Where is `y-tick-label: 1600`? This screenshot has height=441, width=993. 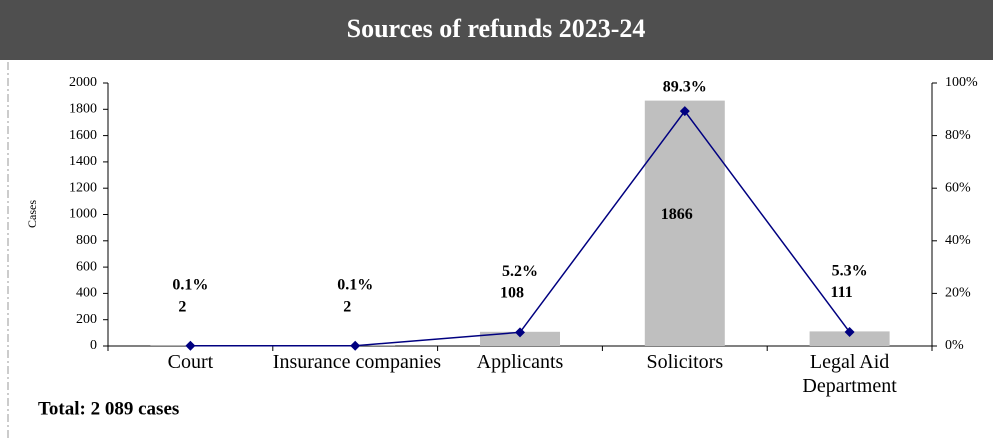 y-tick-label: 1600 is located at coordinates (83, 135).